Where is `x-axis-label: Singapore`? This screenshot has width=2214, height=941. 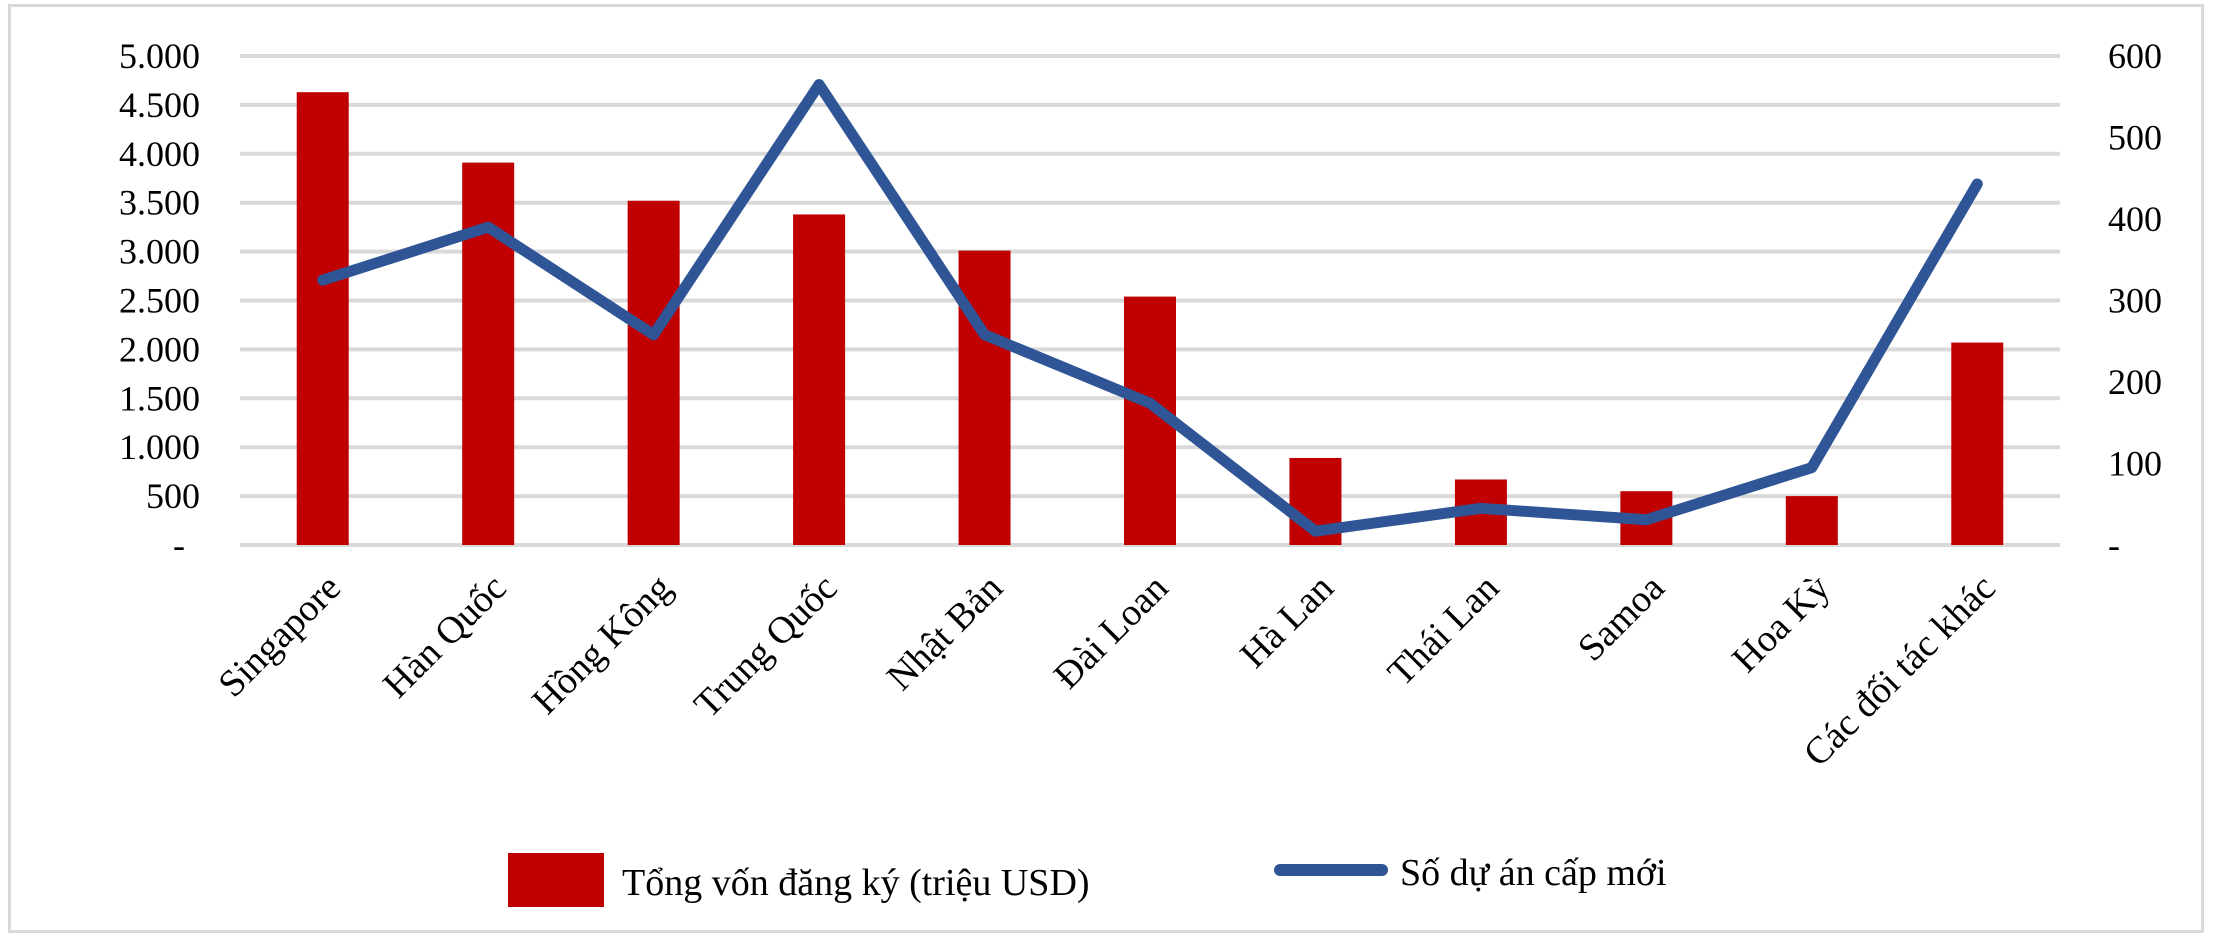
x-axis-label: Singapore is located at coordinates (279, 636).